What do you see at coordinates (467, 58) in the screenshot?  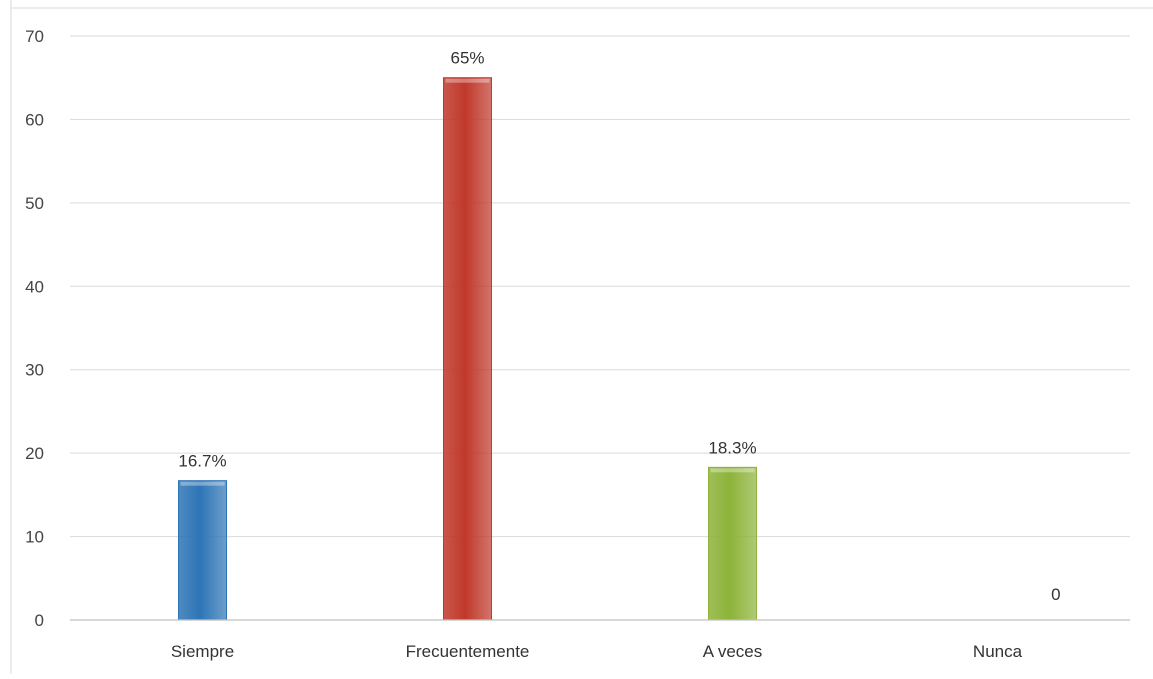 I see `data-label: 65%` at bounding box center [467, 58].